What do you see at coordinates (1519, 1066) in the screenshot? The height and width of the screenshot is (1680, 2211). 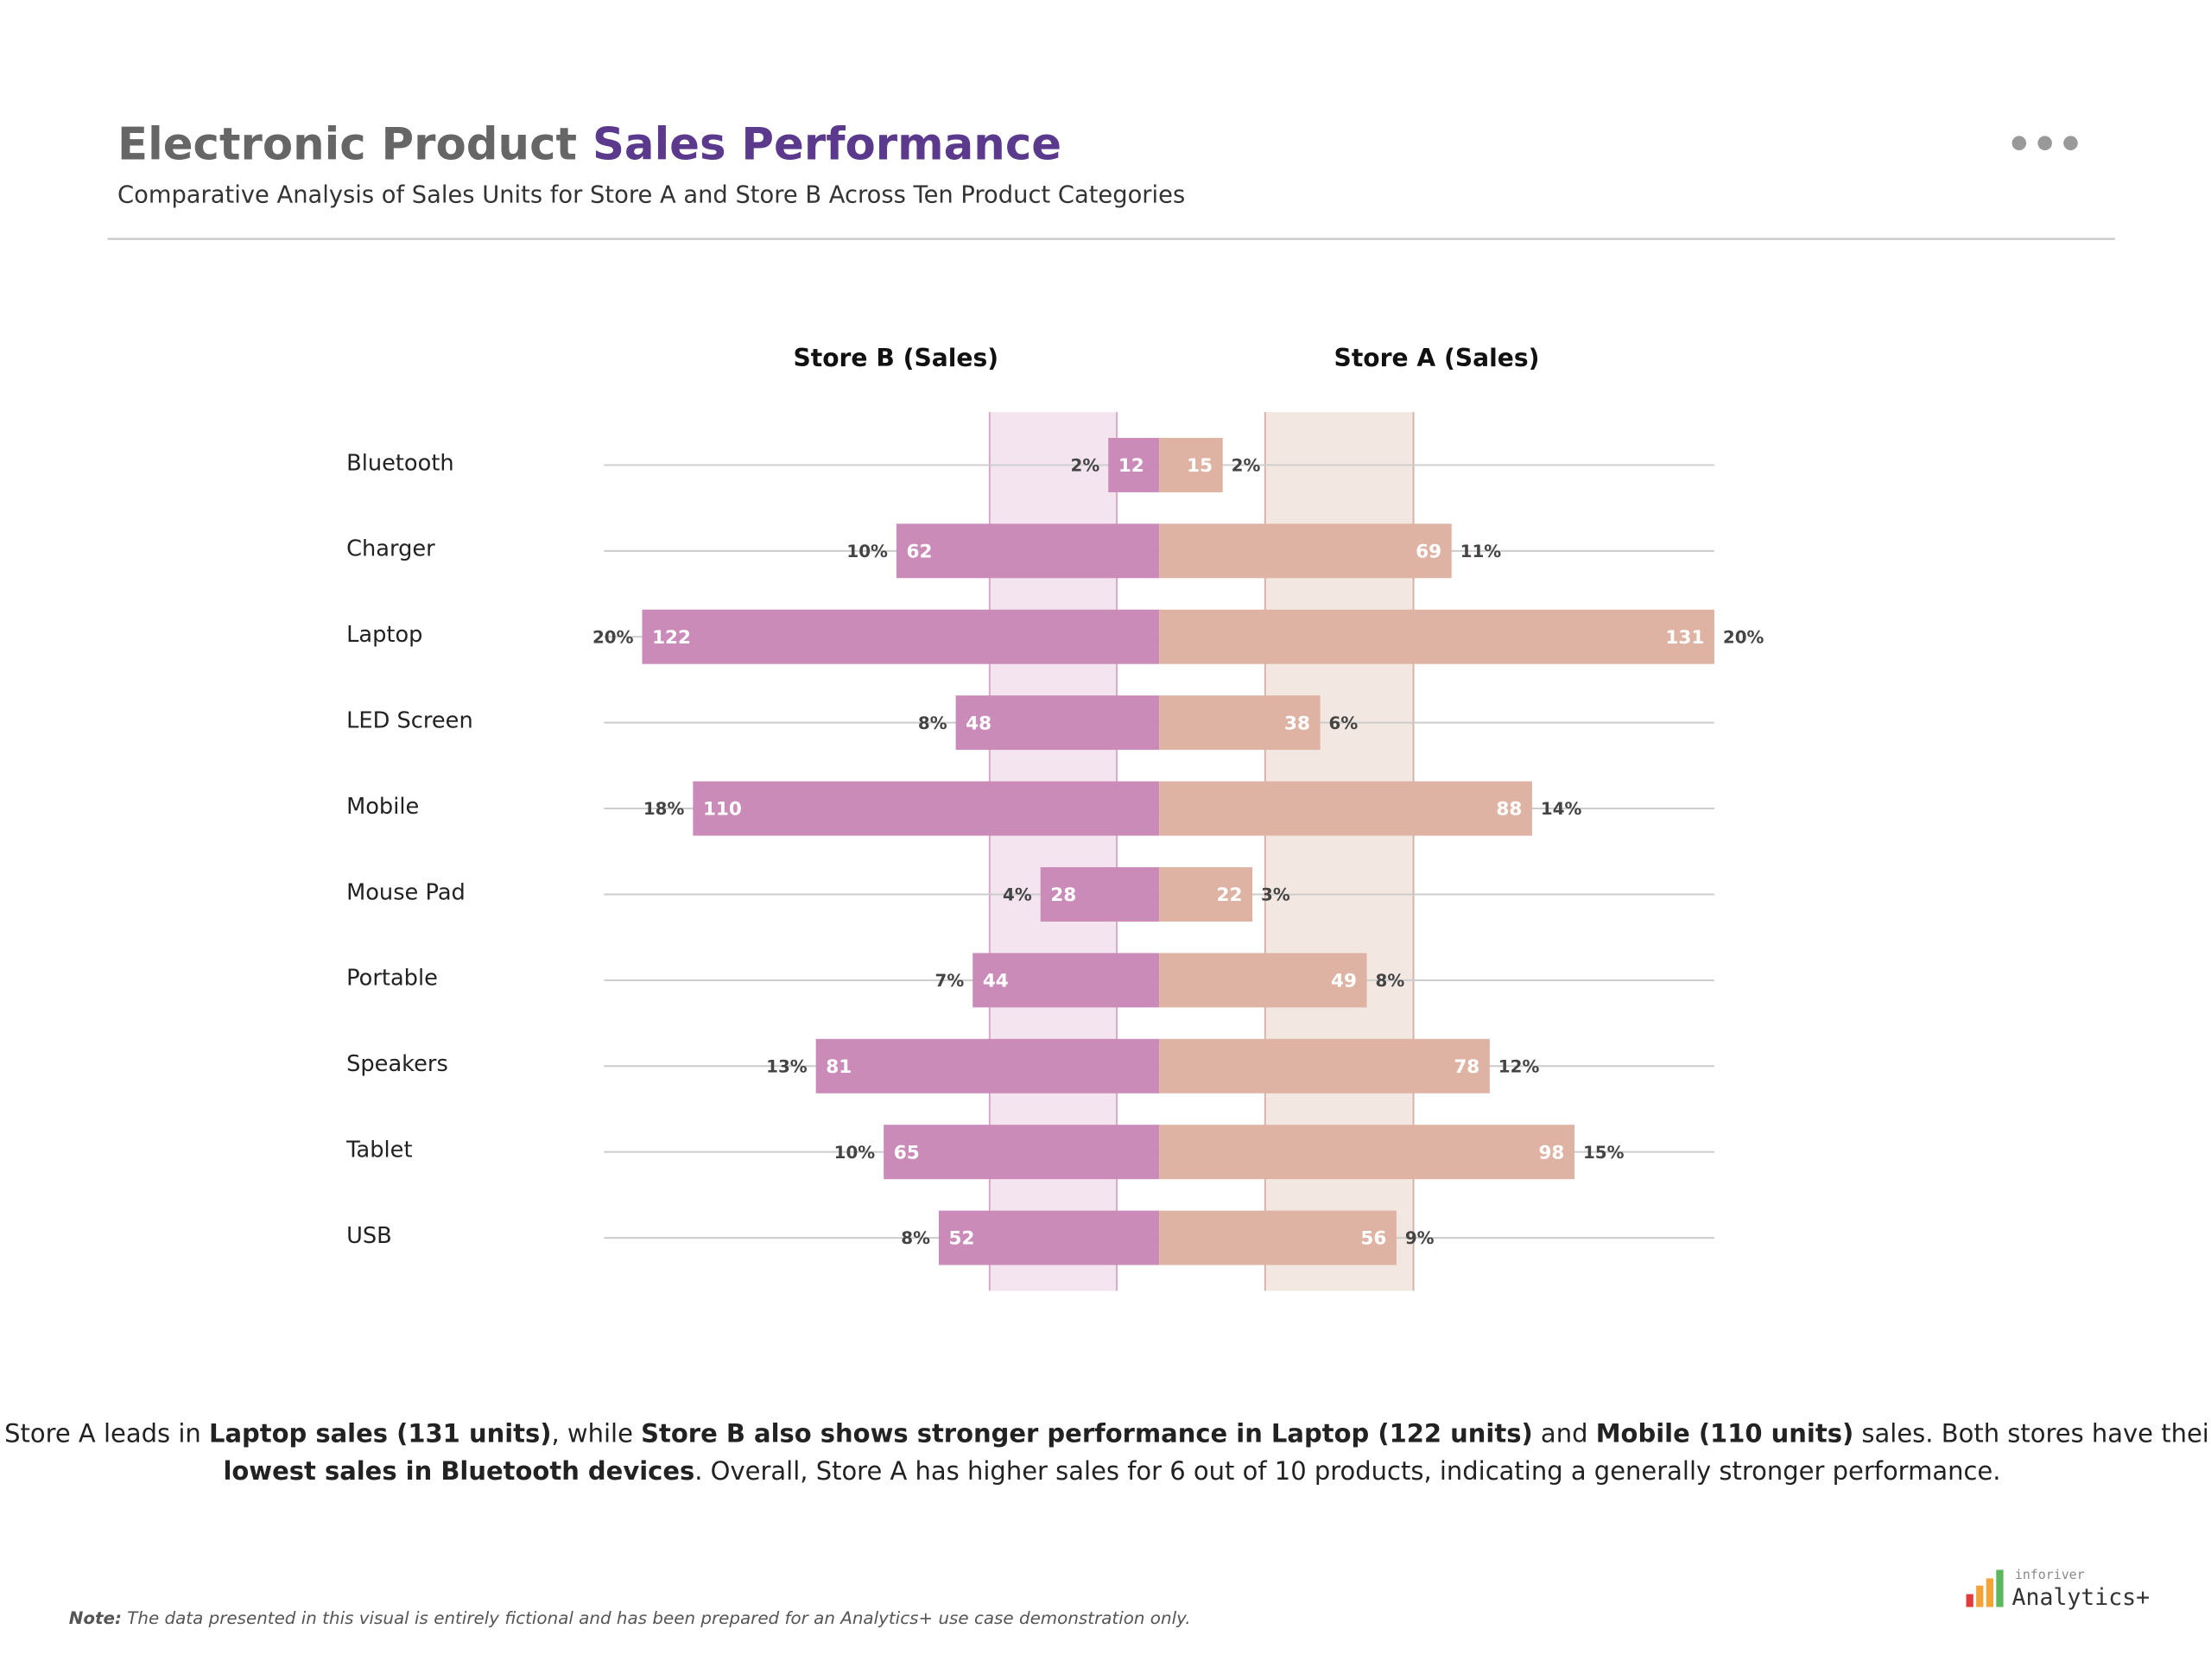 I see `share-label: 12%` at bounding box center [1519, 1066].